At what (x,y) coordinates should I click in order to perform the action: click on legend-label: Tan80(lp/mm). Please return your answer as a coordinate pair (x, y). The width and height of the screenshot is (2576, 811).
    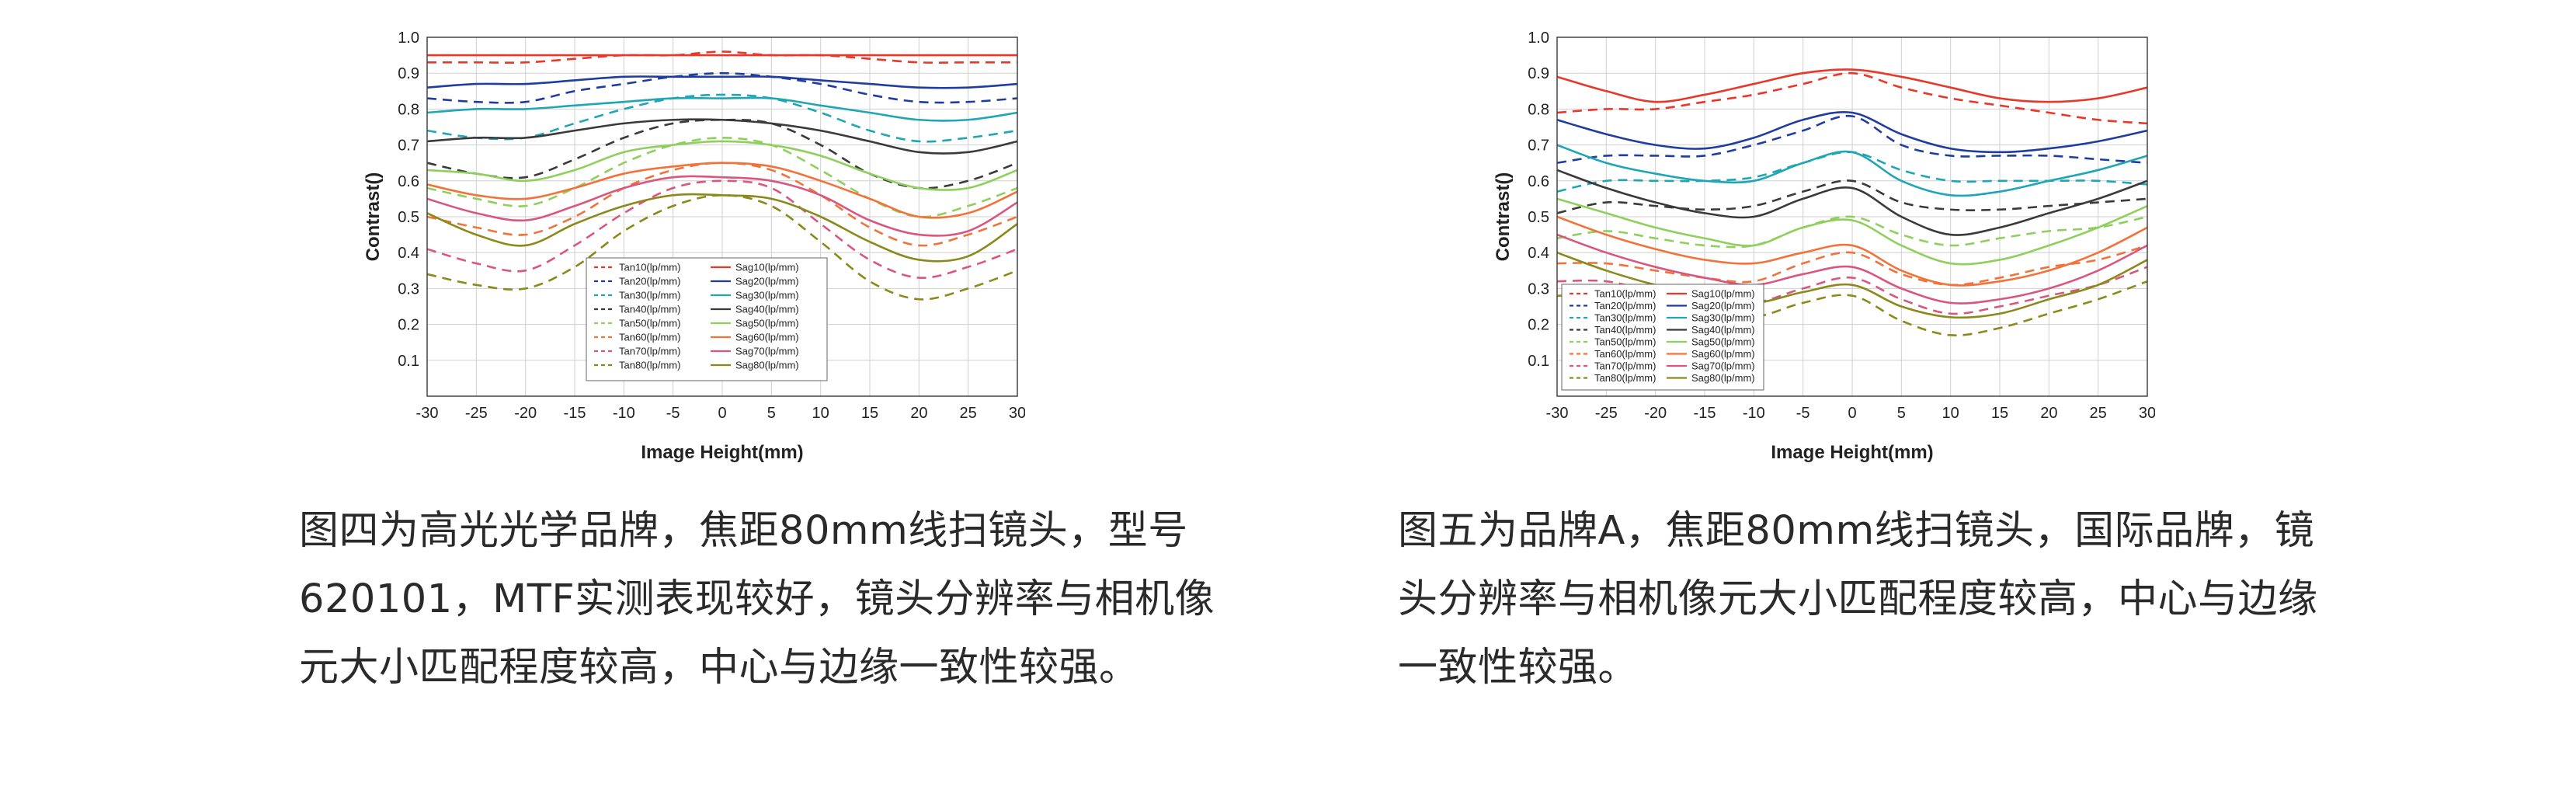
    Looking at the image, I should click on (649, 365).